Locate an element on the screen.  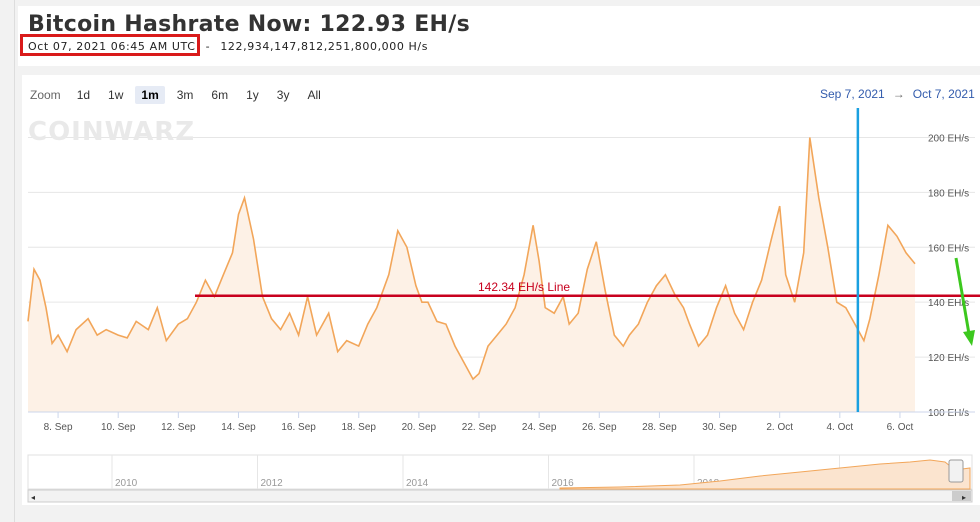
navigator-tick-label: 2012 is located at coordinates (272, 483).